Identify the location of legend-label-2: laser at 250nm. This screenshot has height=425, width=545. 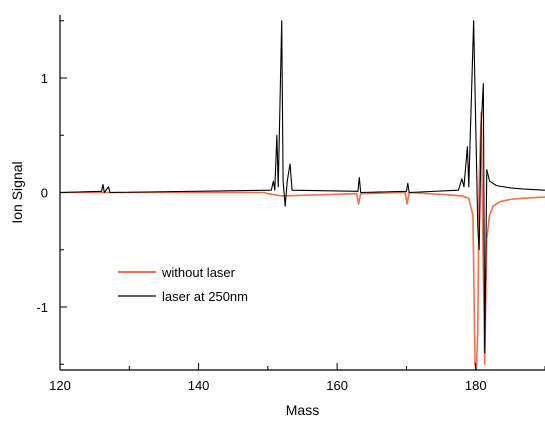
(205, 296).